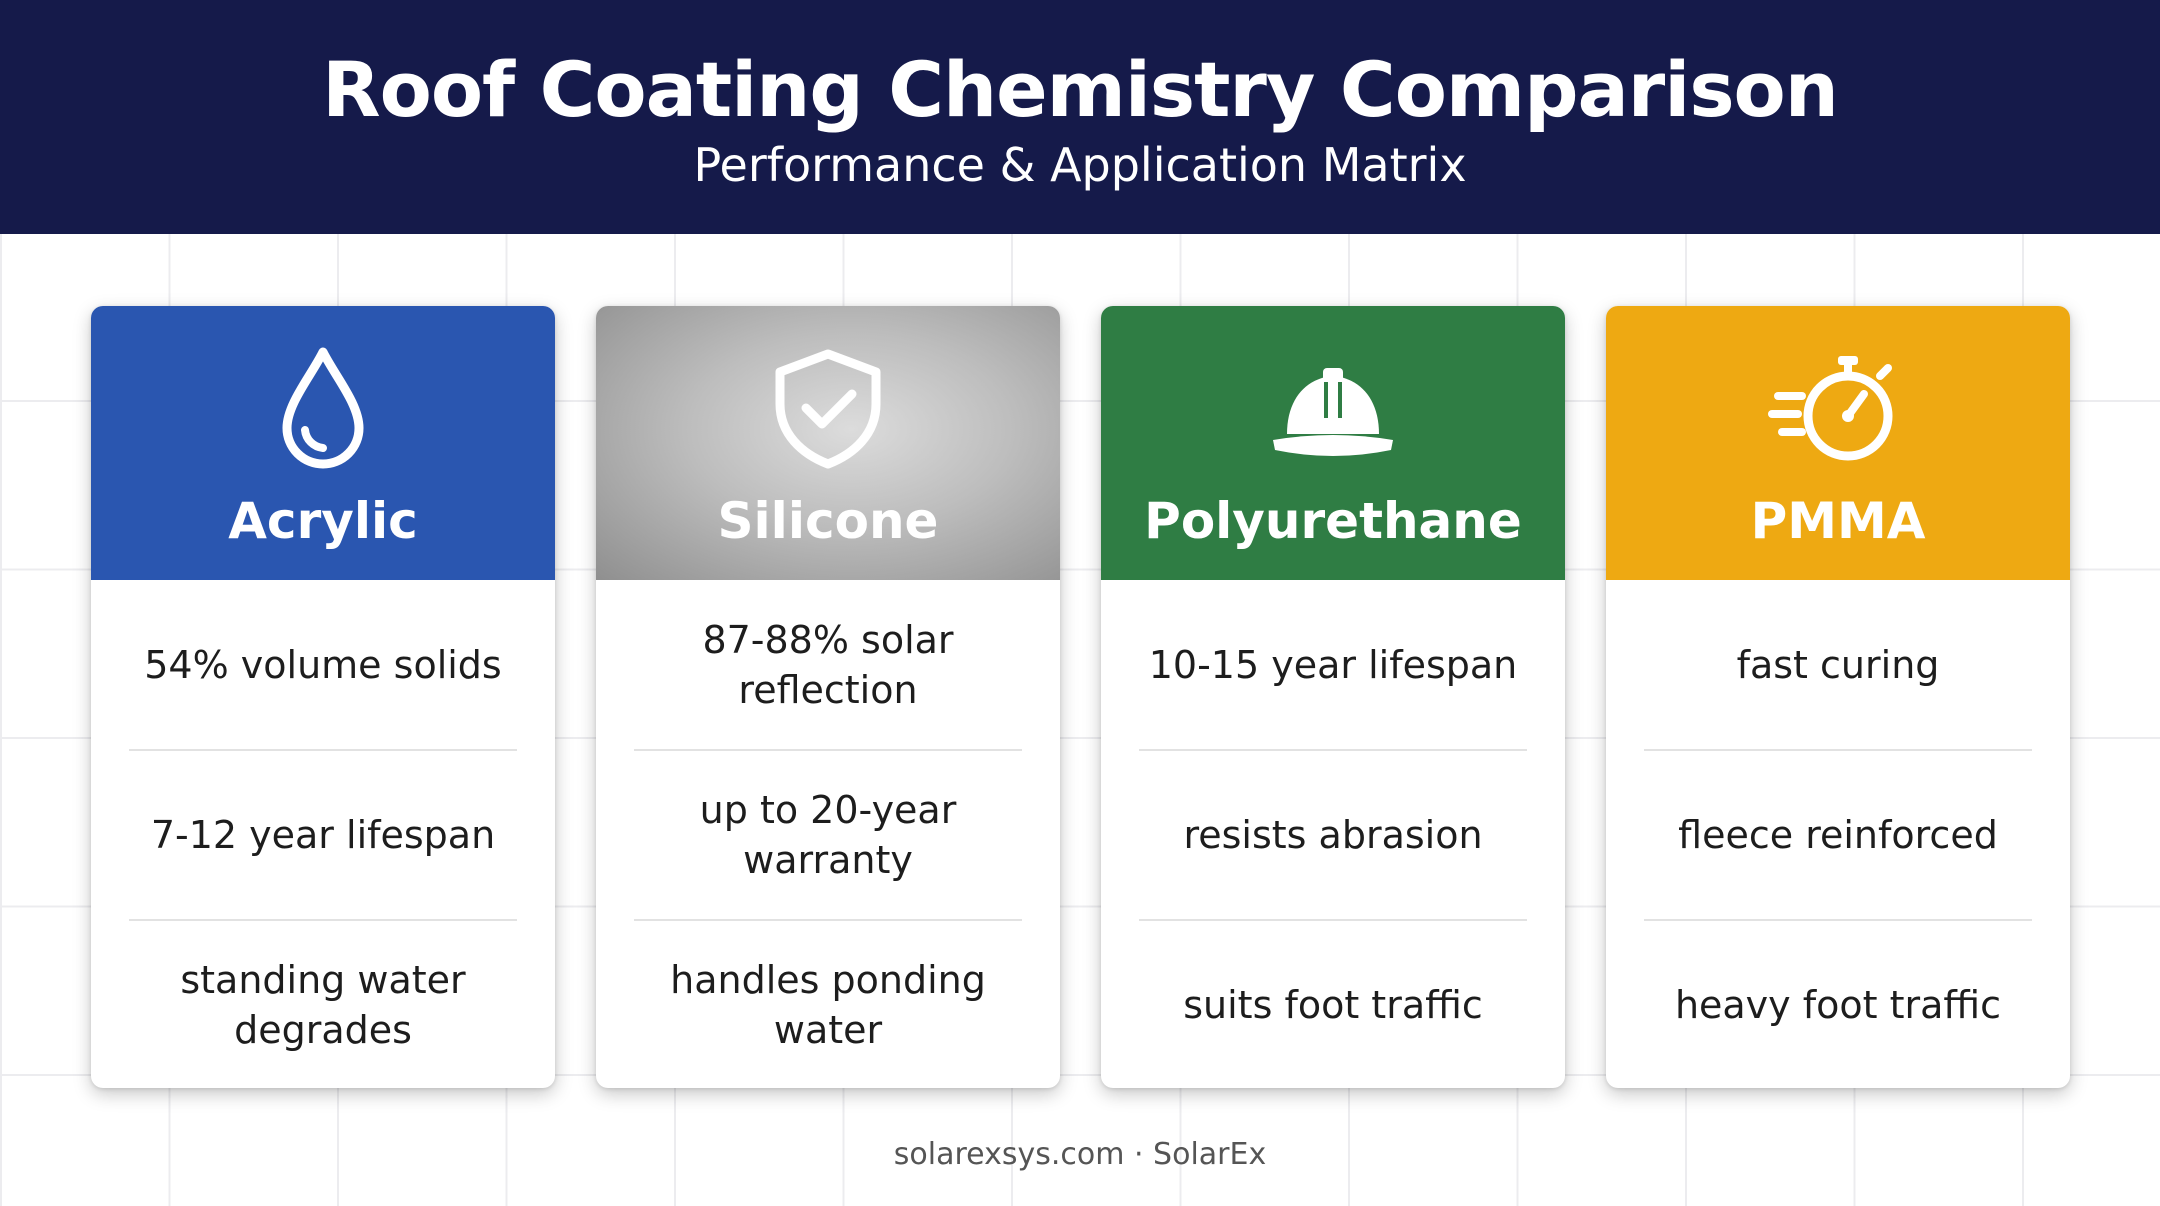 This screenshot has width=2160, height=1206. Describe the element at coordinates (1838, 408) in the screenshot. I see `stopwatch-icon` at that location.